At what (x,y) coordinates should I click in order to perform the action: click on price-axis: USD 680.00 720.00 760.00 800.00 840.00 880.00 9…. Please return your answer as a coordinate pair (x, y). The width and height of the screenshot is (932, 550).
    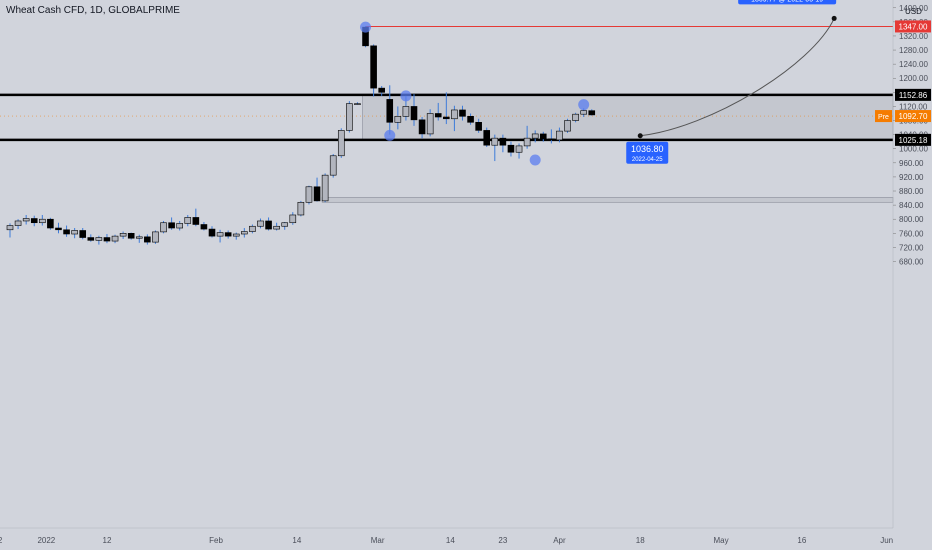
    Looking at the image, I should click on (903, 264).